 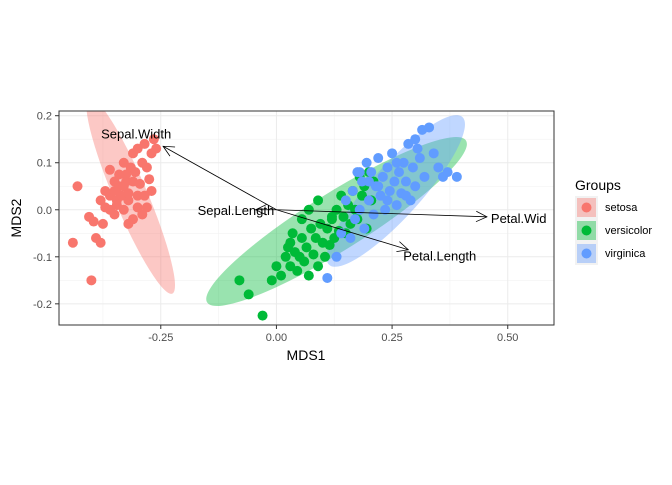 What do you see at coordinates (507, 338) in the screenshot?
I see `x-tick-label: 0.50` at bounding box center [507, 338].